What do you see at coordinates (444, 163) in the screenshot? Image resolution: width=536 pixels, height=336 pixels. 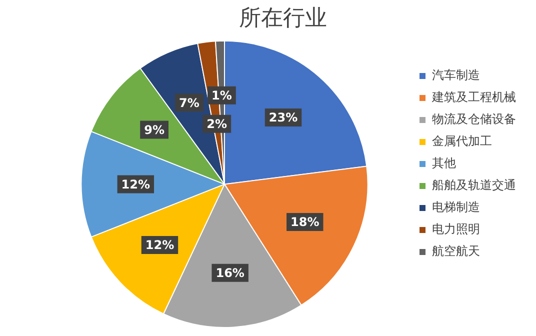 I see `legend-label: 其他` at bounding box center [444, 163].